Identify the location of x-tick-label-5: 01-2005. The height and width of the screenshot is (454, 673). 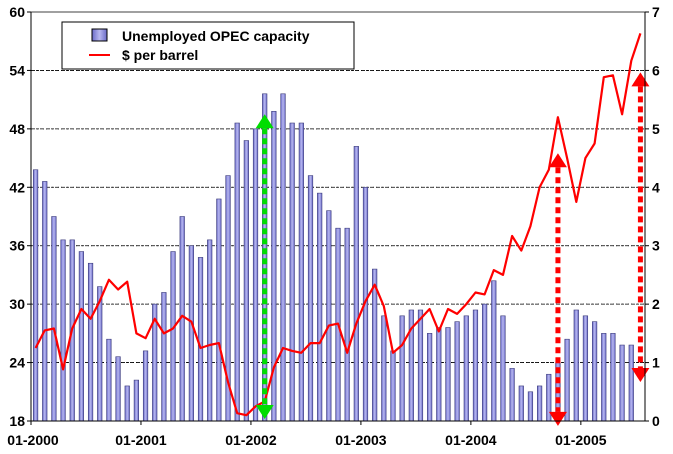
(581, 440).